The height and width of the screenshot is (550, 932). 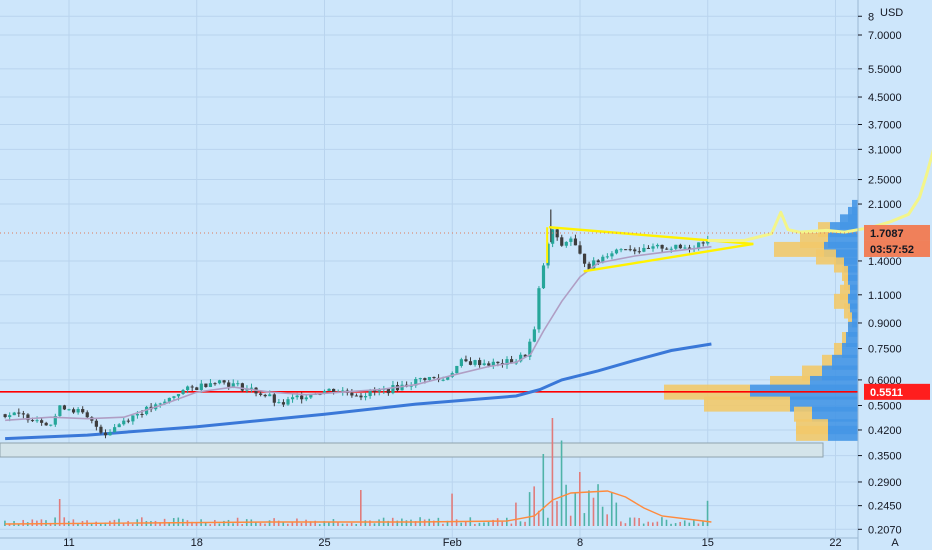 I want to click on price-tick-label: 5.5000, so click(x=885, y=70).